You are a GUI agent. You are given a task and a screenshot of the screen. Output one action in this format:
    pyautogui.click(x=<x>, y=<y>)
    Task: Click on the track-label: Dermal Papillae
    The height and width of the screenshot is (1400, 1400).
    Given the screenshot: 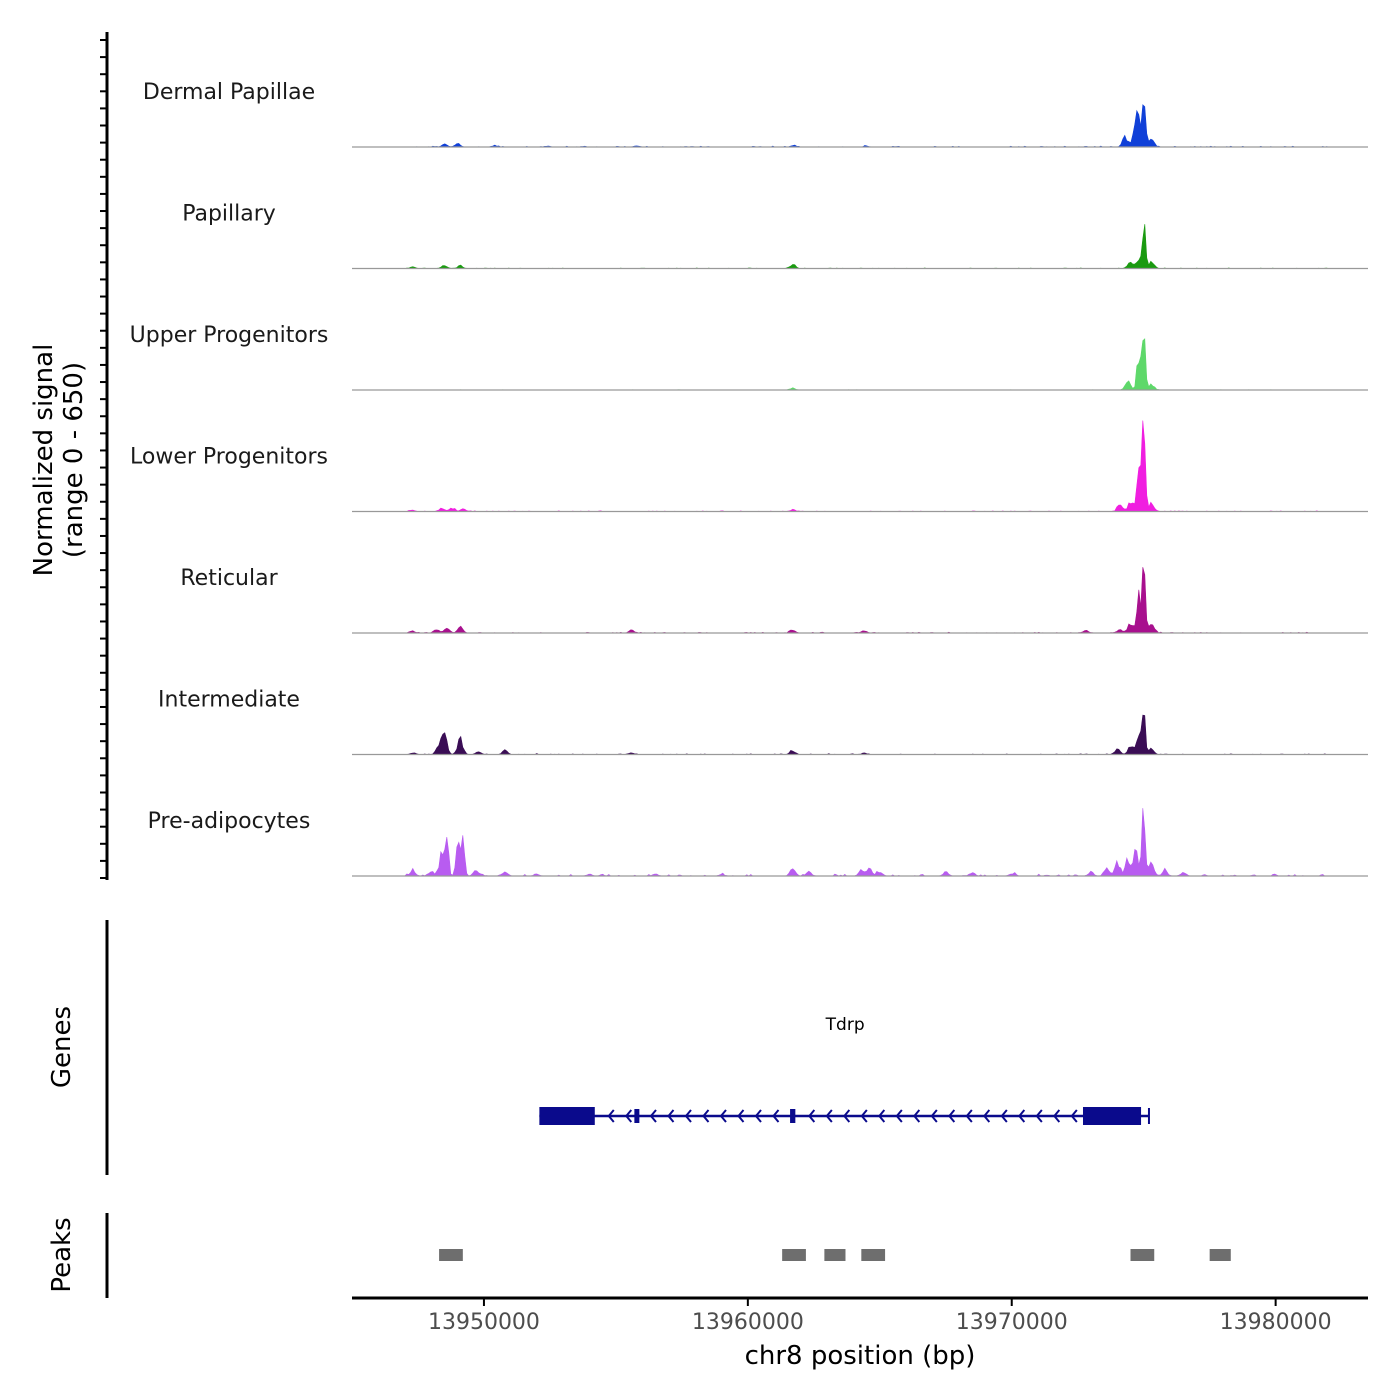 What is the action you would take?
    pyautogui.click(x=229, y=92)
    